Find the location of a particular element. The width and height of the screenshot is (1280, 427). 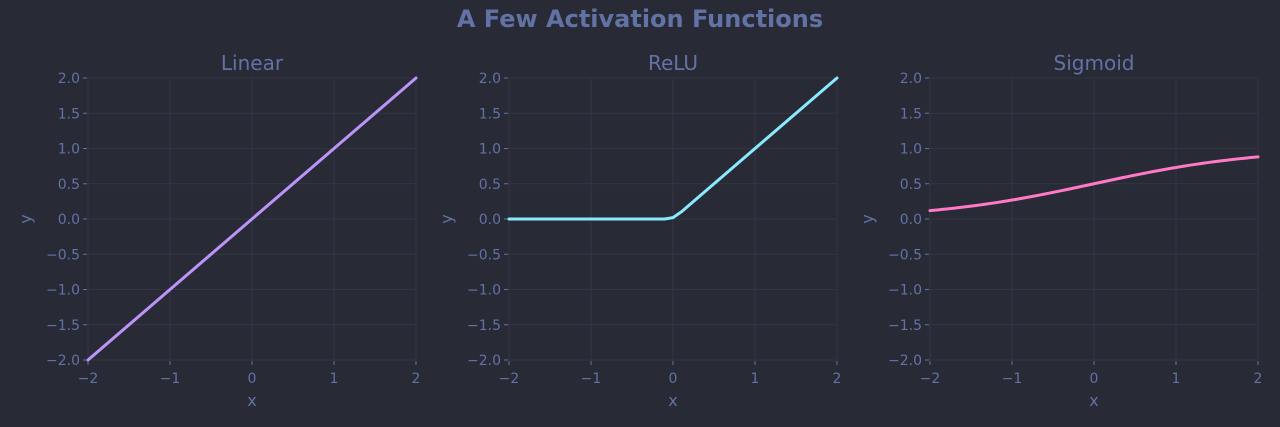

panel-title: Sigmoid is located at coordinates (1094, 63).